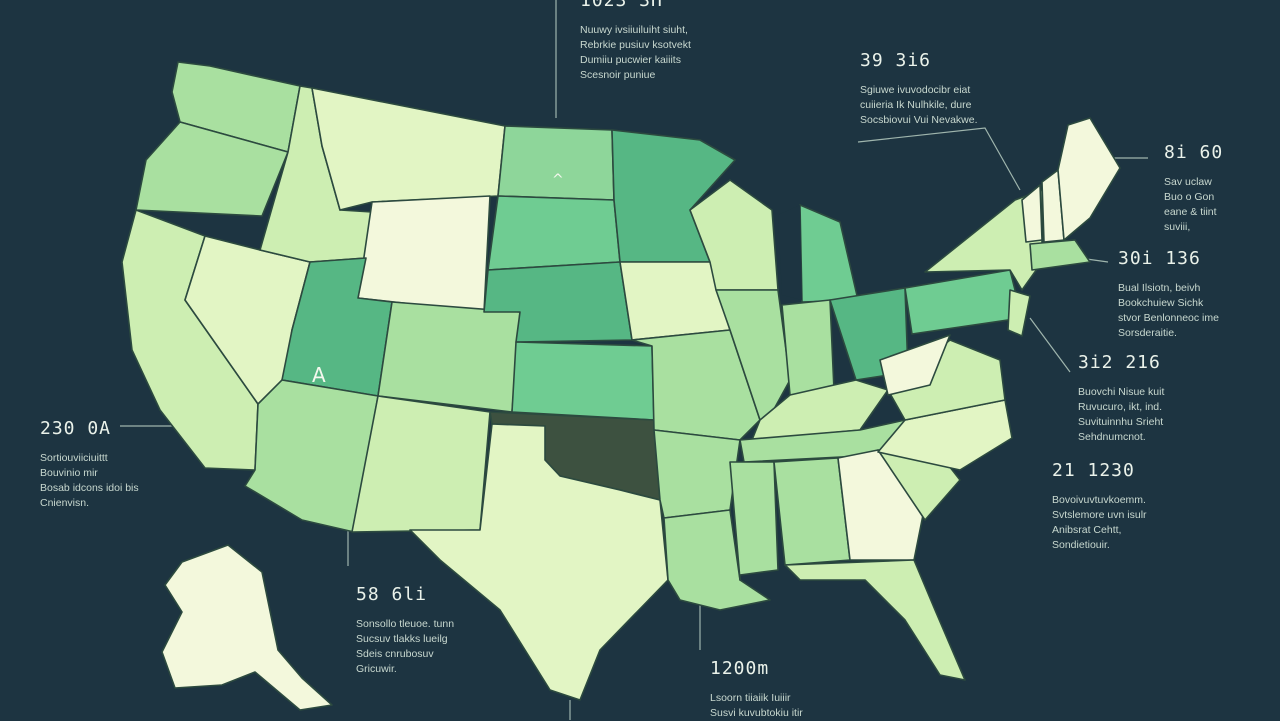 The width and height of the screenshot is (1280, 721). Describe the element at coordinates (65, 503) in the screenshot. I see `callout-text: Cnienvisn.` at that location.